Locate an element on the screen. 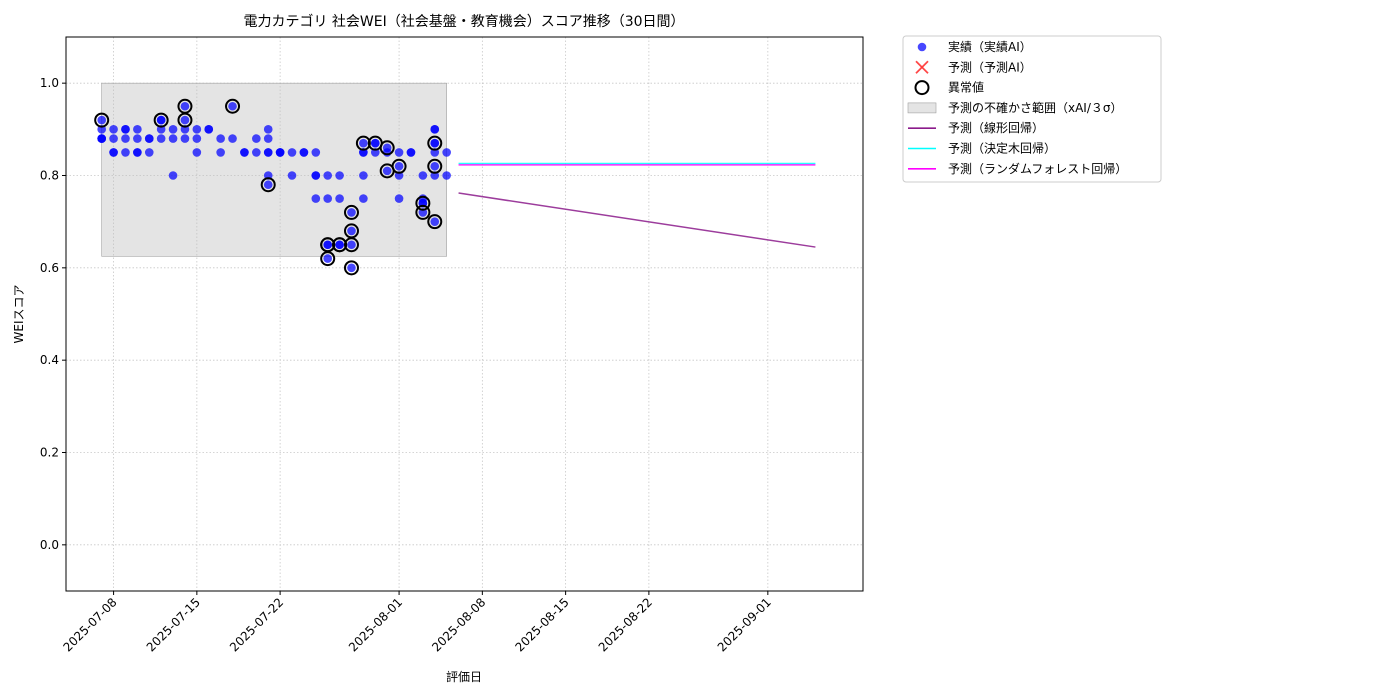 The height and width of the screenshot is (700, 1400). legend-label: 異常値 is located at coordinates (966, 87).